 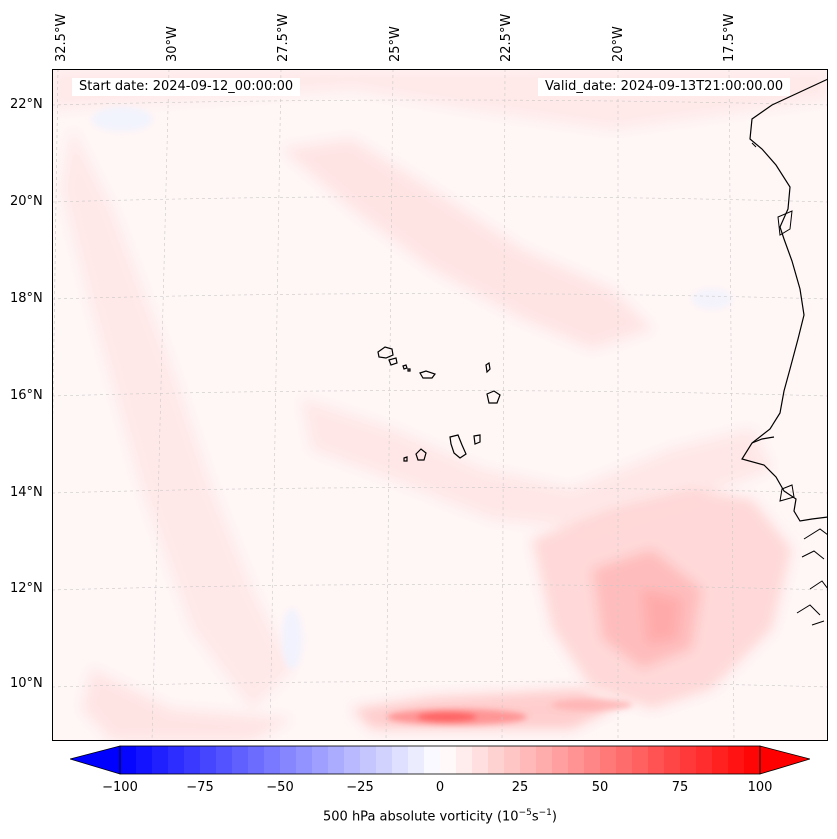 I want to click on lon-label: 17.5°W, so click(x=729, y=37).